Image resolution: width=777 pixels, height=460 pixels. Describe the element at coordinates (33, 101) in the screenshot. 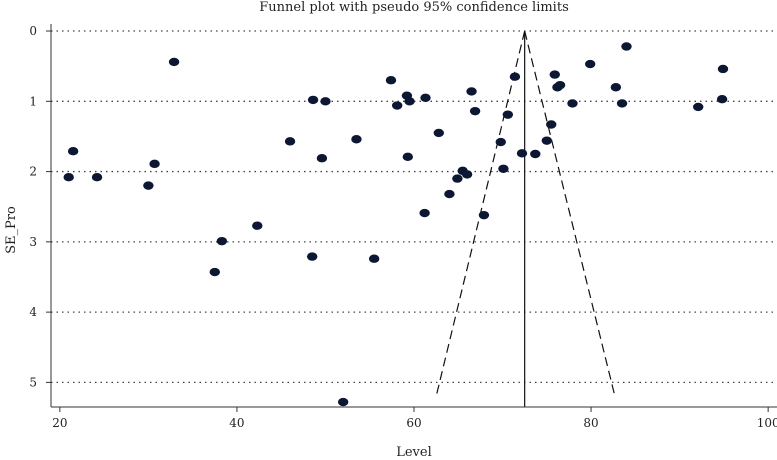

I see `y-tick-label-1: 1` at that location.